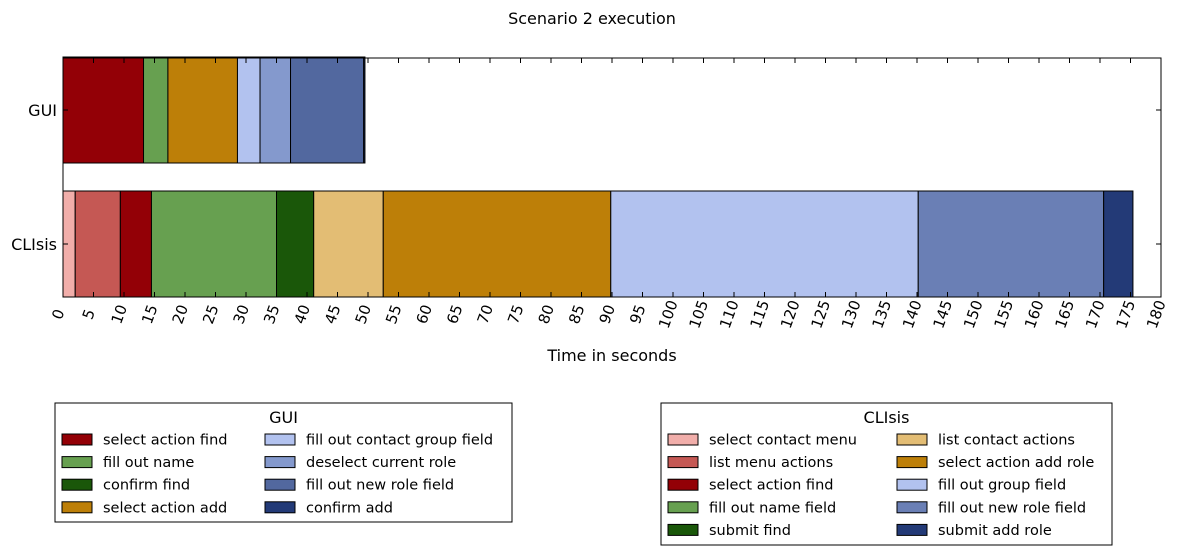 This screenshot has height=555, width=1184. I want to click on x-tick-label: 110, so click(729, 314).